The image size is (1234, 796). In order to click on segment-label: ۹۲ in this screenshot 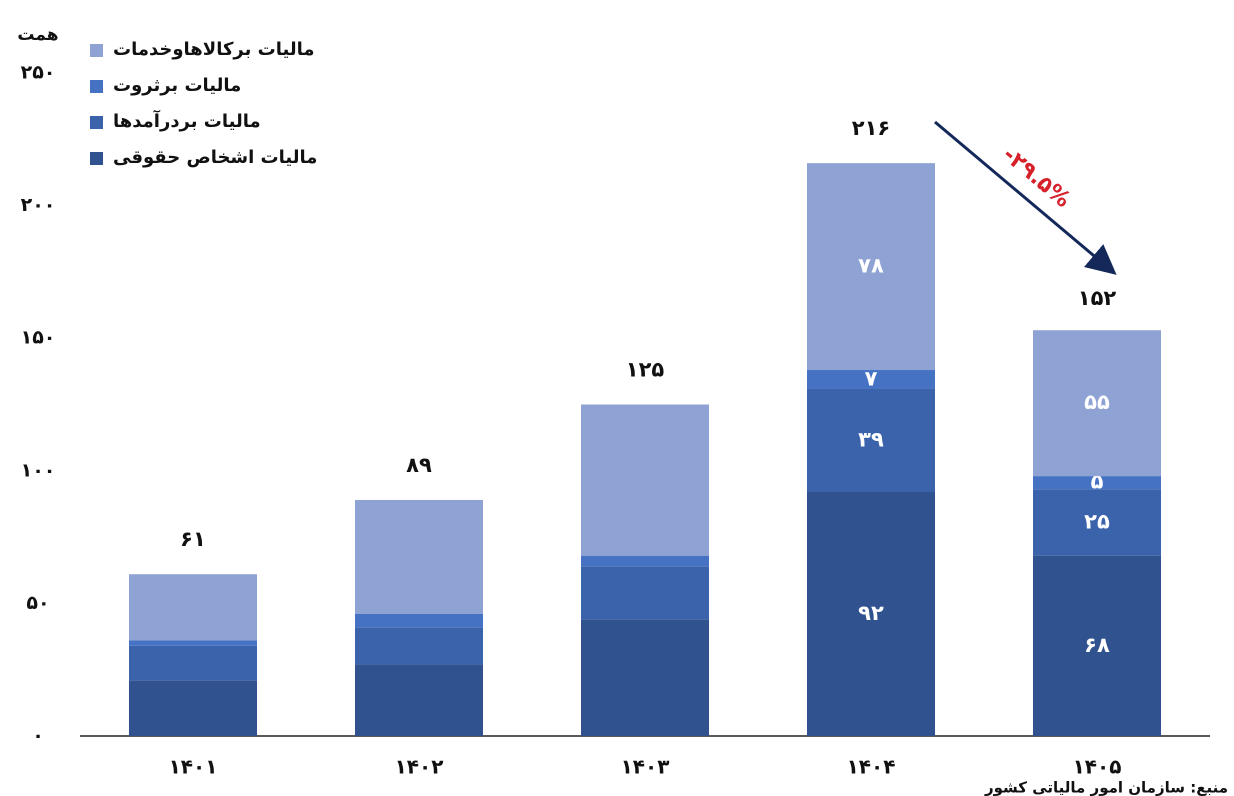, I will do `click(871, 613)`.